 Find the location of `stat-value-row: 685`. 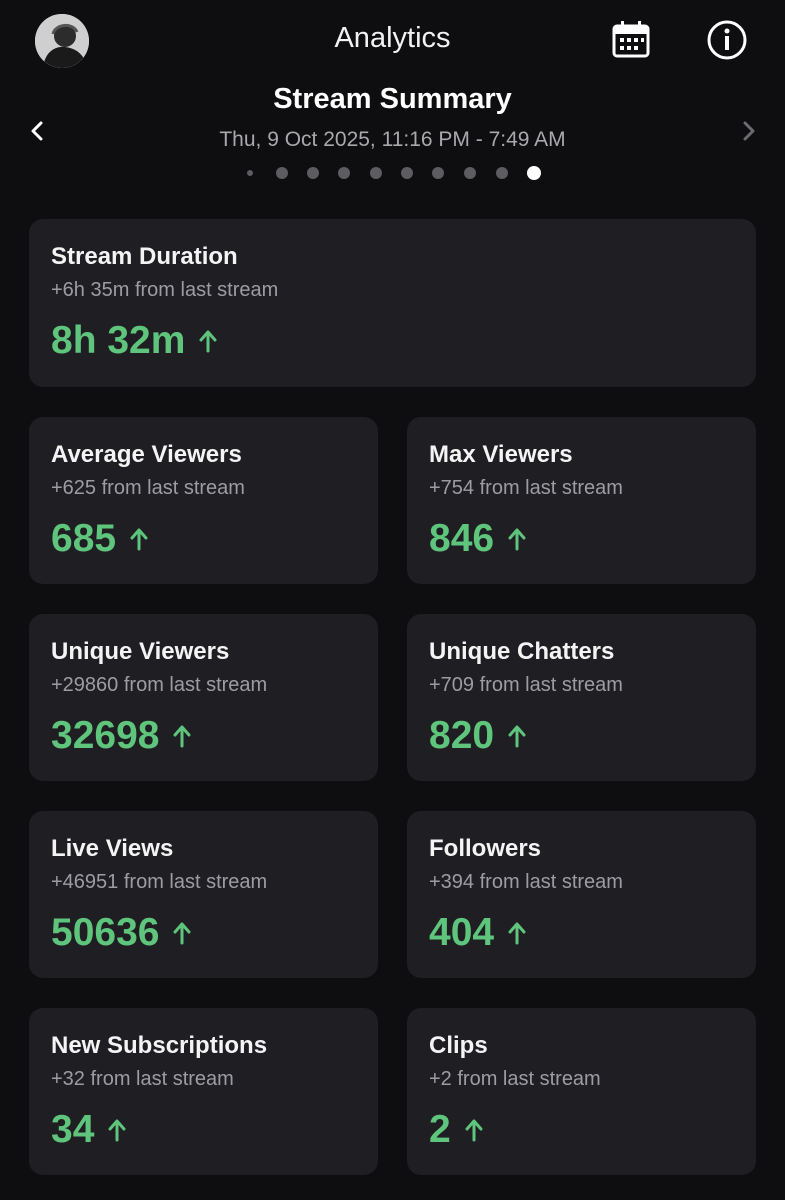

stat-value-row: 685 is located at coordinates (99, 539).